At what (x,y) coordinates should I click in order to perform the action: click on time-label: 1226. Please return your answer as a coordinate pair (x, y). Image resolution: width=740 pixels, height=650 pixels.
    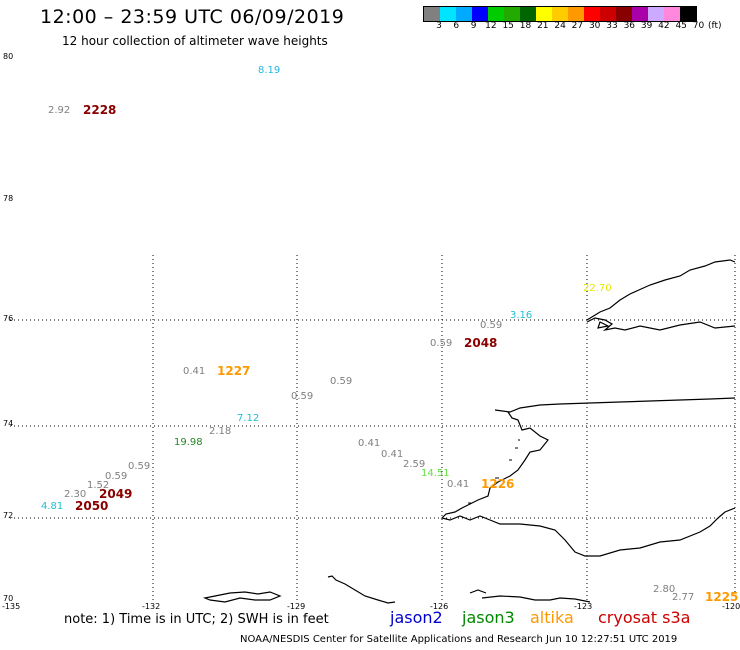
    Looking at the image, I should click on (498, 484).